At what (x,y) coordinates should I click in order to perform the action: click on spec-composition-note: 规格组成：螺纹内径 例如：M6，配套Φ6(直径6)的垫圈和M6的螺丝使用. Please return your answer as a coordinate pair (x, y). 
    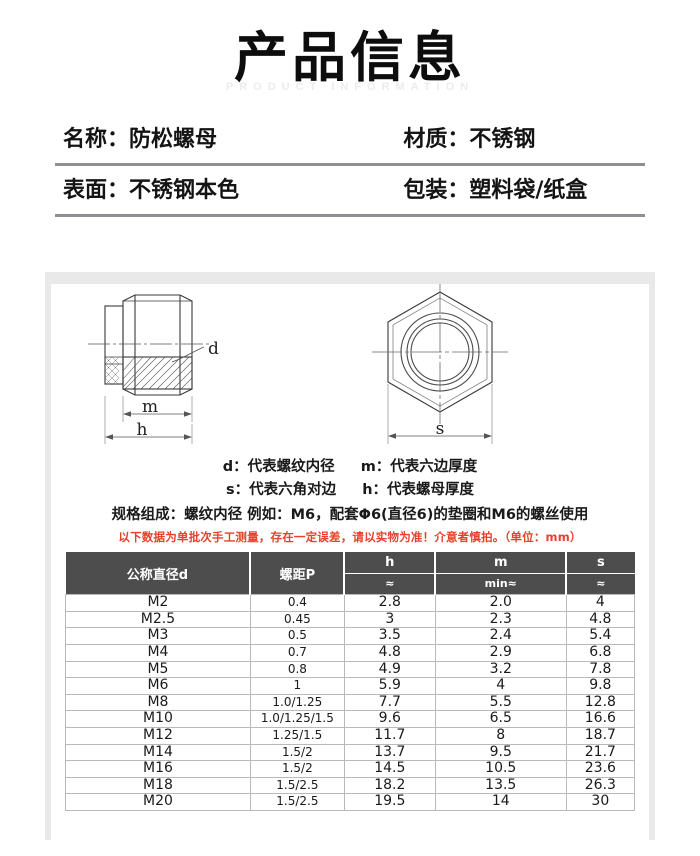
    Looking at the image, I should click on (350, 514).